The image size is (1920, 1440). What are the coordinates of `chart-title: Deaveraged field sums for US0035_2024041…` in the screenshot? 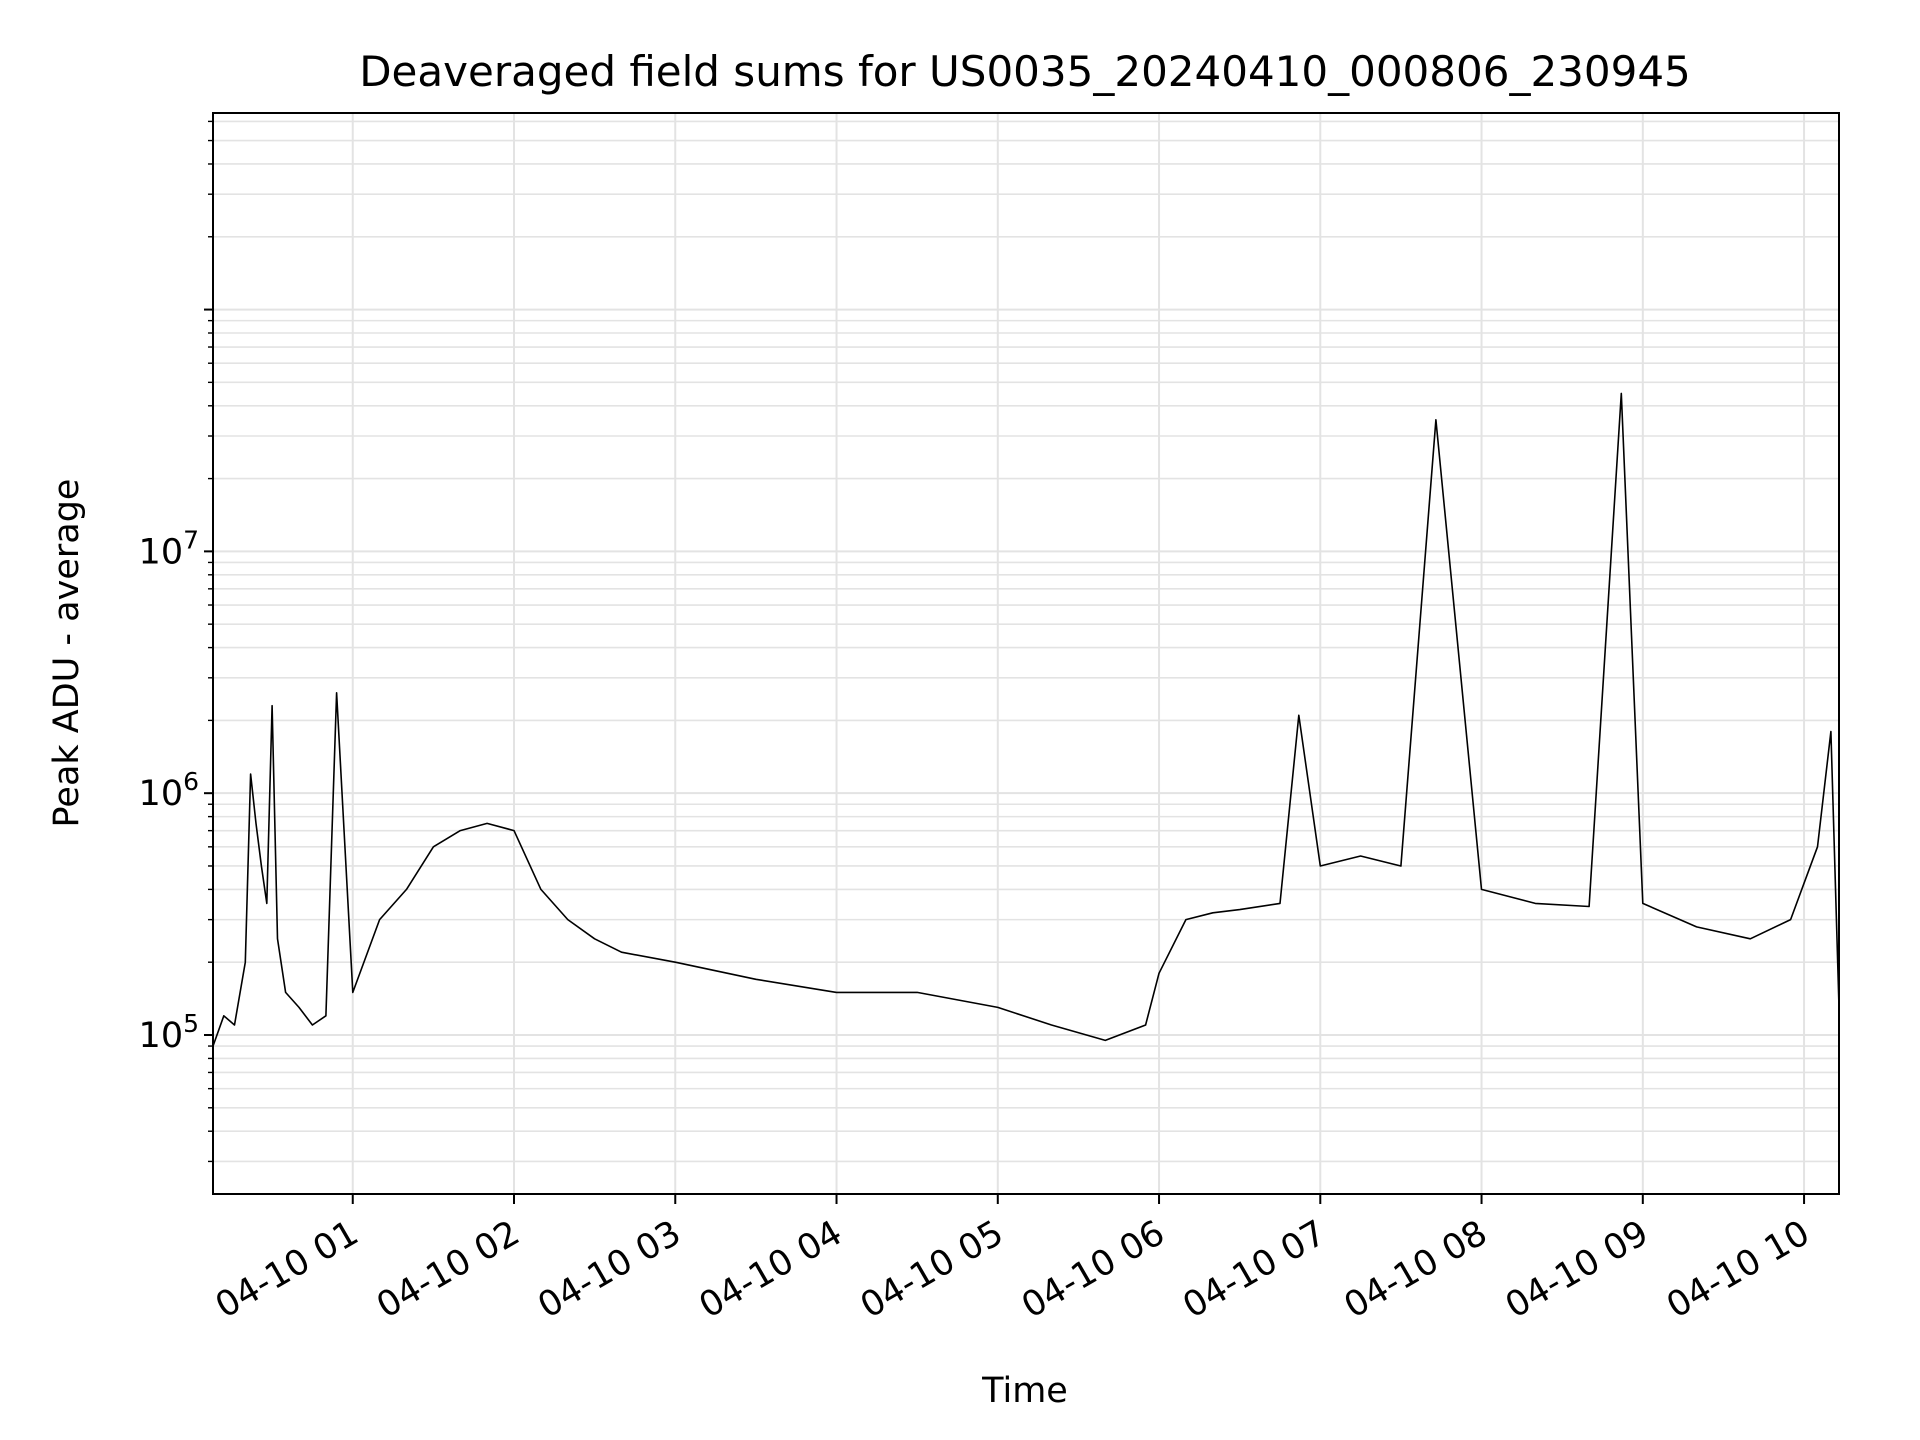 It's located at (1025, 71).